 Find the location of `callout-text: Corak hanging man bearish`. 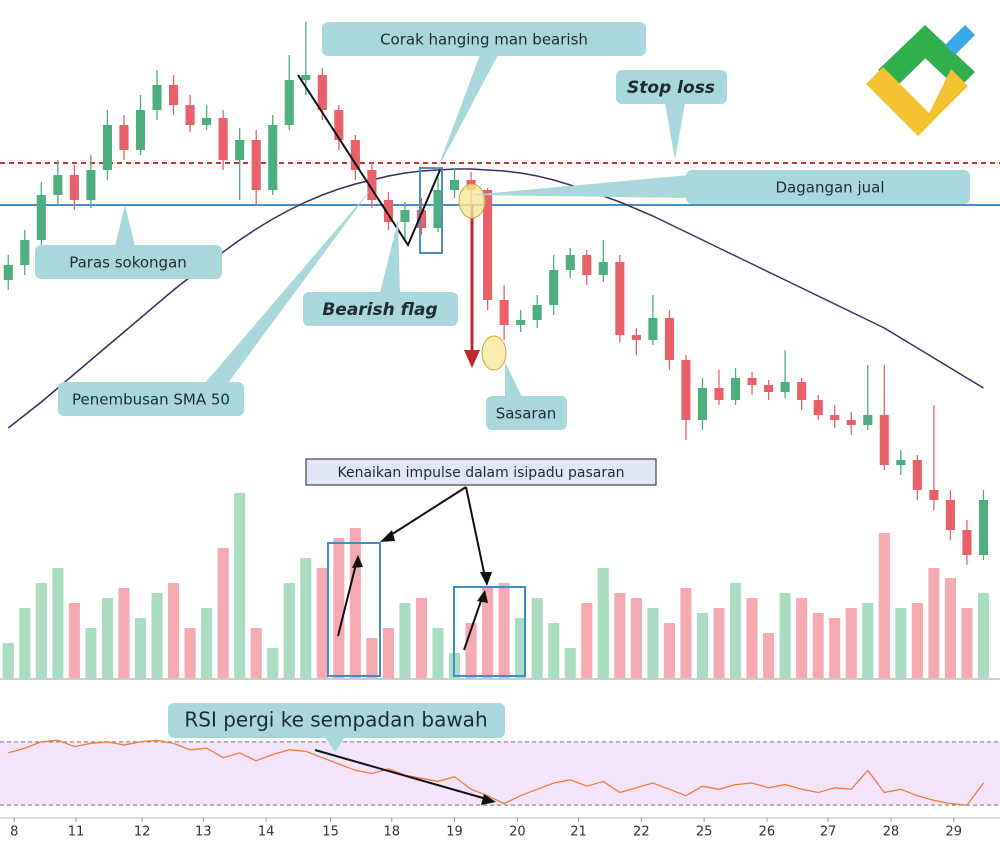

callout-text: Corak hanging man bearish is located at coordinates (484, 40).